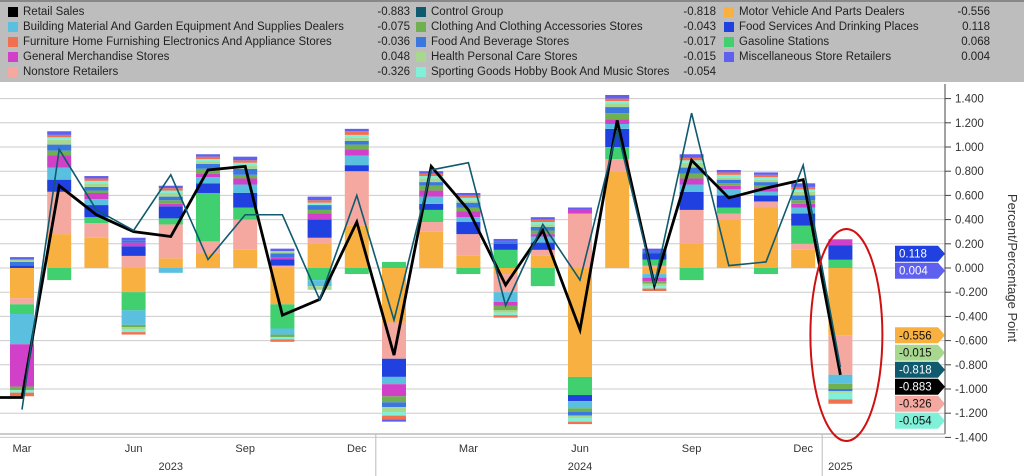 The height and width of the screenshot is (476, 1024). I want to click on legend-item: Health Personal Care Stores, so click(496, 57).